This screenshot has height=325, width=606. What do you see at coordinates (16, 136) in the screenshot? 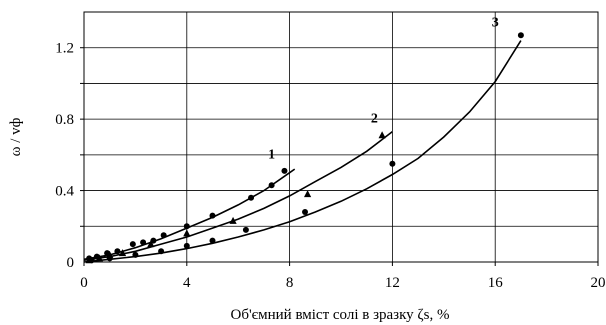
I see `y-axis-label: ω / vф` at bounding box center [16, 136].